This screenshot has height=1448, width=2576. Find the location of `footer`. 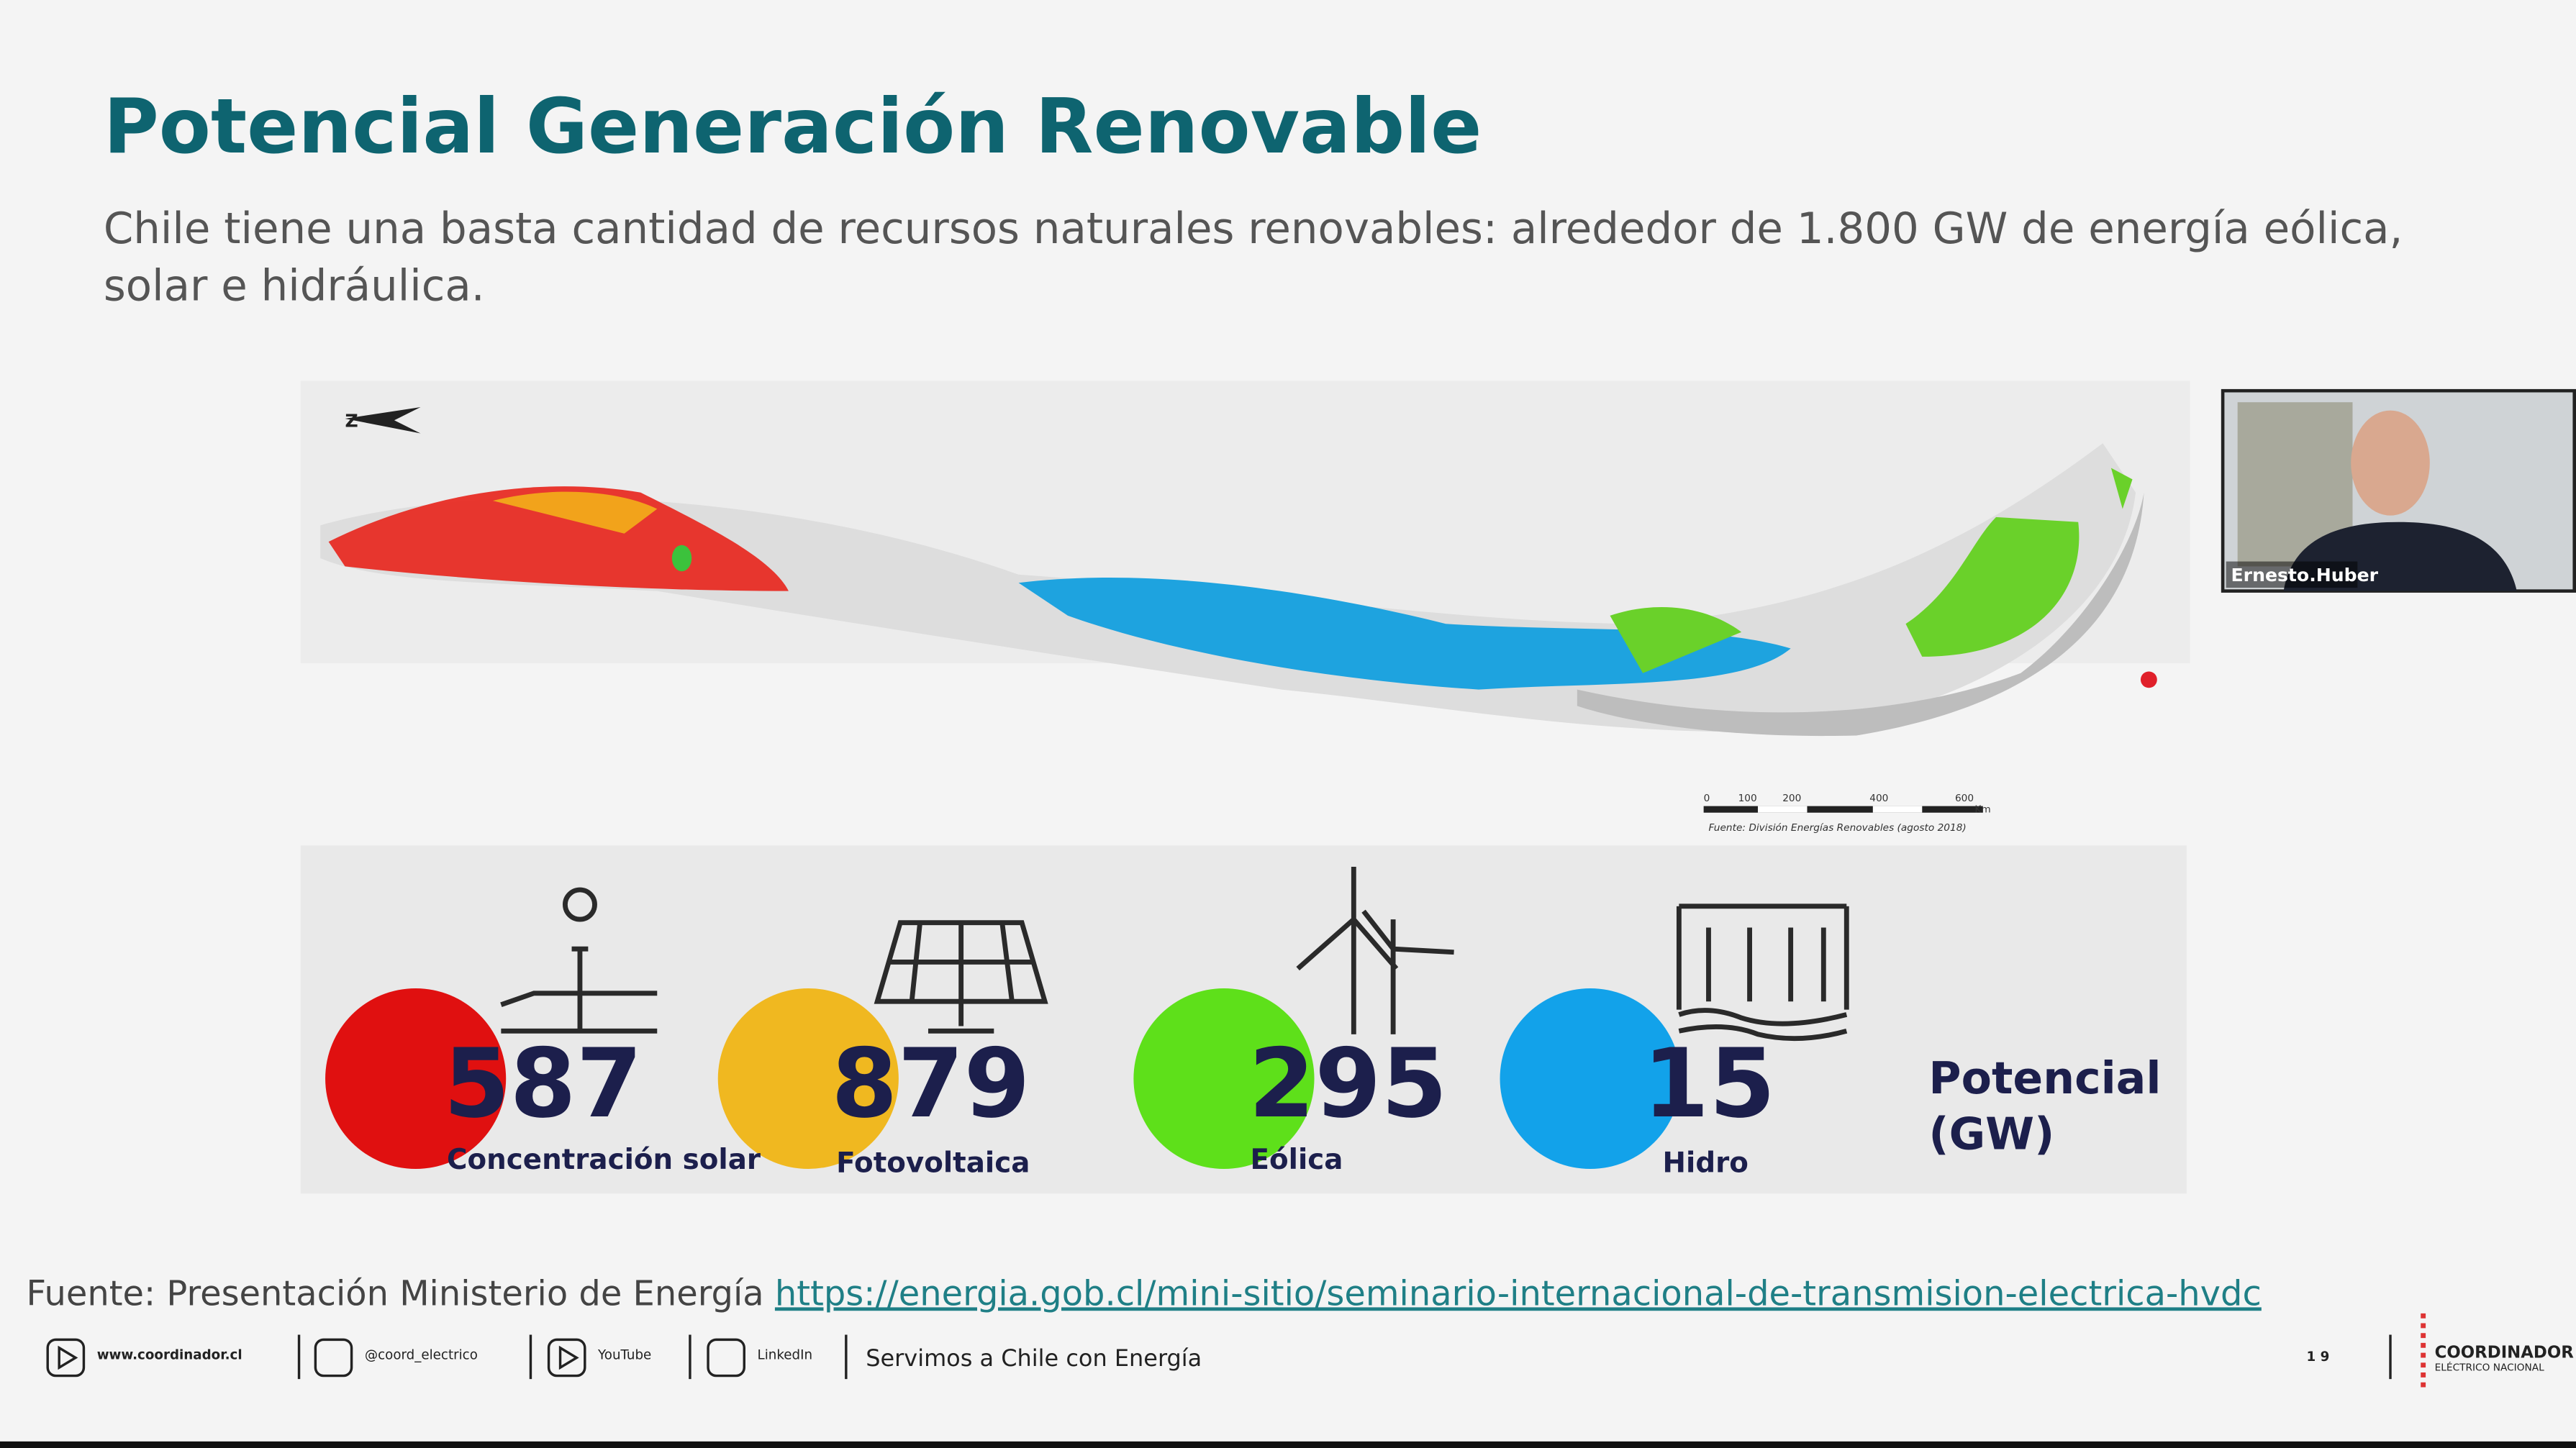

footer is located at coordinates (1236, 1353).